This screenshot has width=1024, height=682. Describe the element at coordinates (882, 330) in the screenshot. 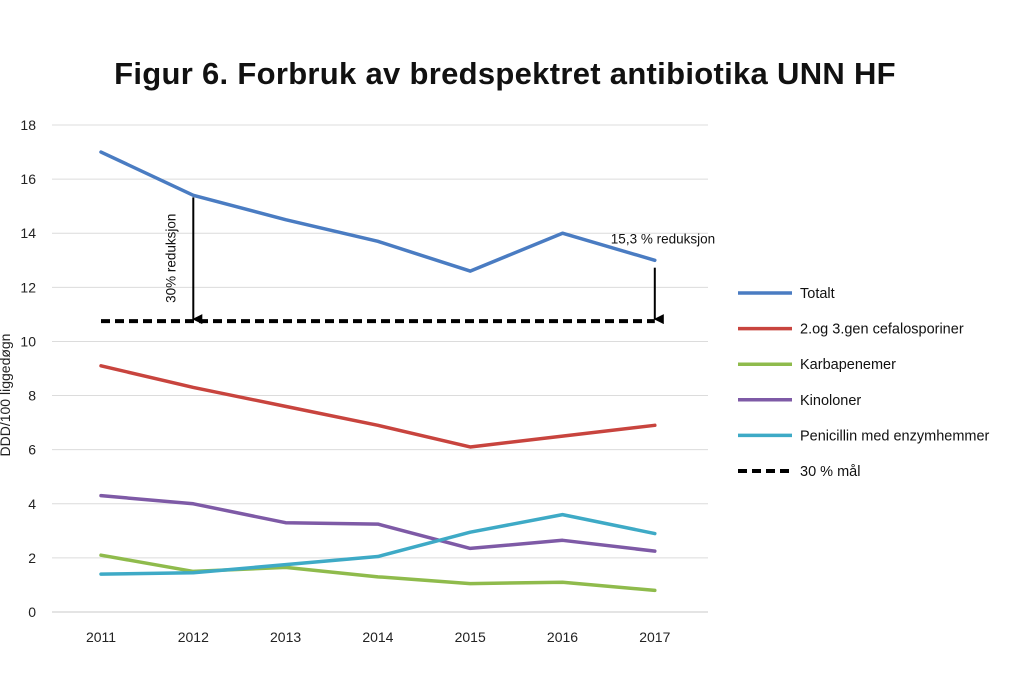

I see `legend-label: 2.og 3.gen cefalosporiner` at that location.